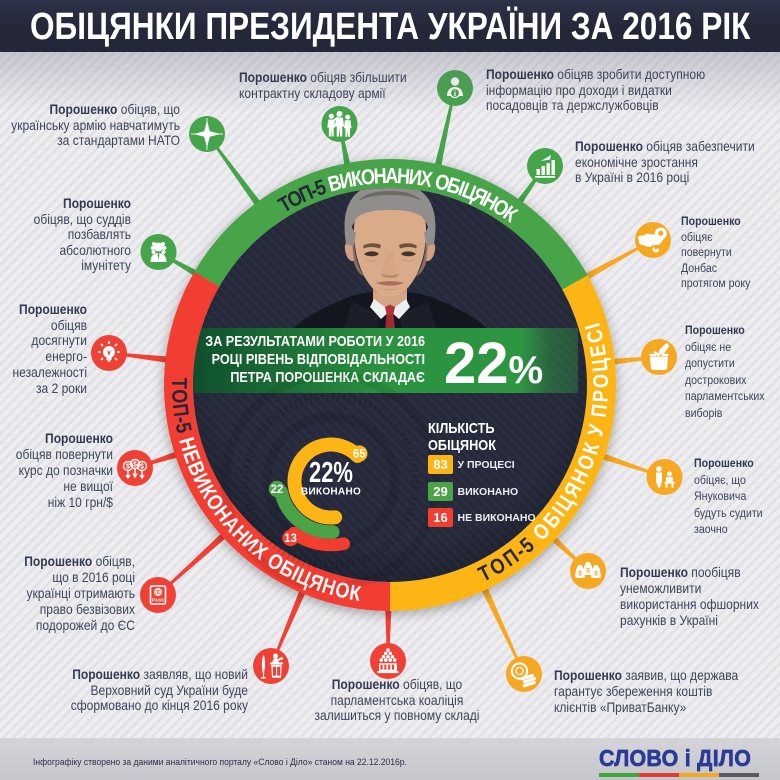  Describe the element at coordinates (593, 325) in the screenshot. I see `svg-text: І` at that location.